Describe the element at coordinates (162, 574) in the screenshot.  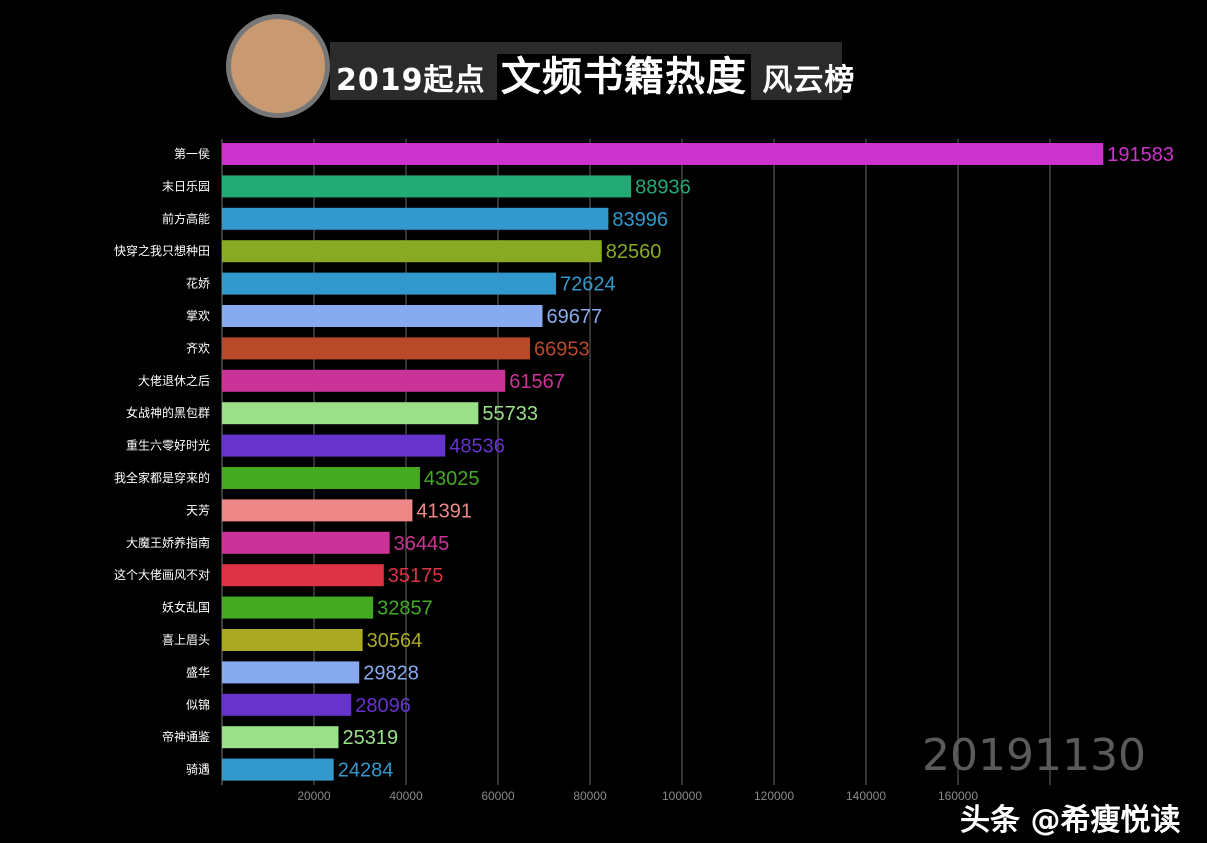
I see `category-label: 这个大佬画风不对` at that location.